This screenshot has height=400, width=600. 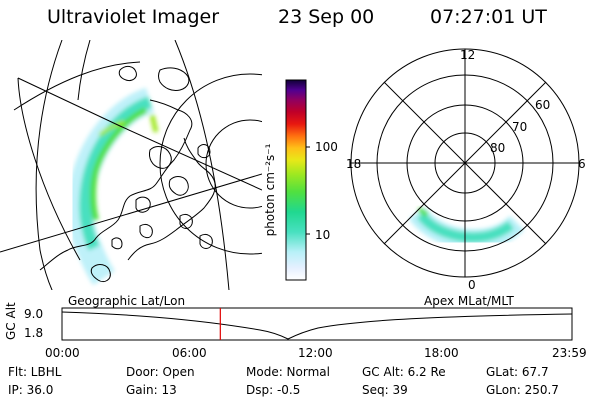 I want to click on orbit-xtick-1200: 12:00, so click(x=315, y=353).